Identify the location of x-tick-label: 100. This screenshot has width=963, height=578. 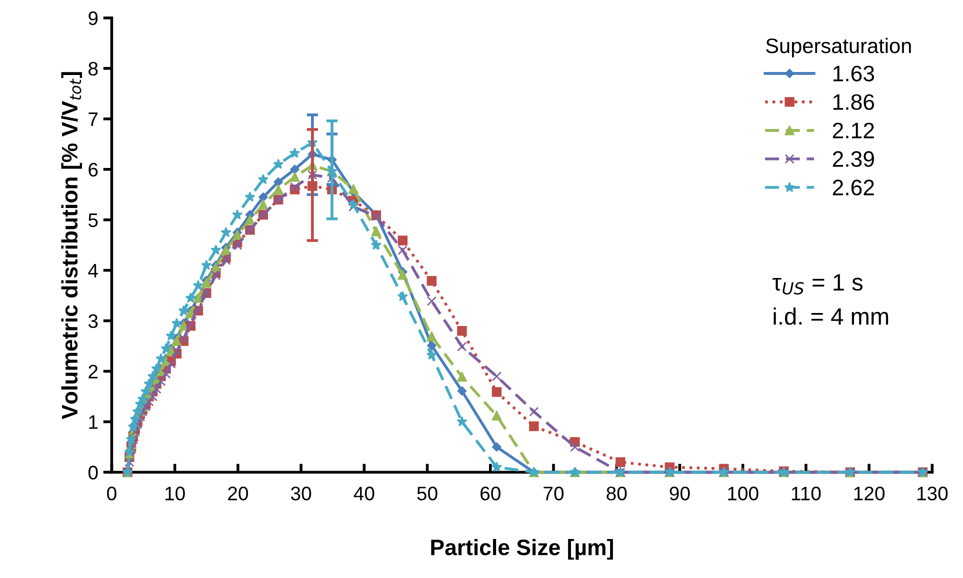
(743, 493).